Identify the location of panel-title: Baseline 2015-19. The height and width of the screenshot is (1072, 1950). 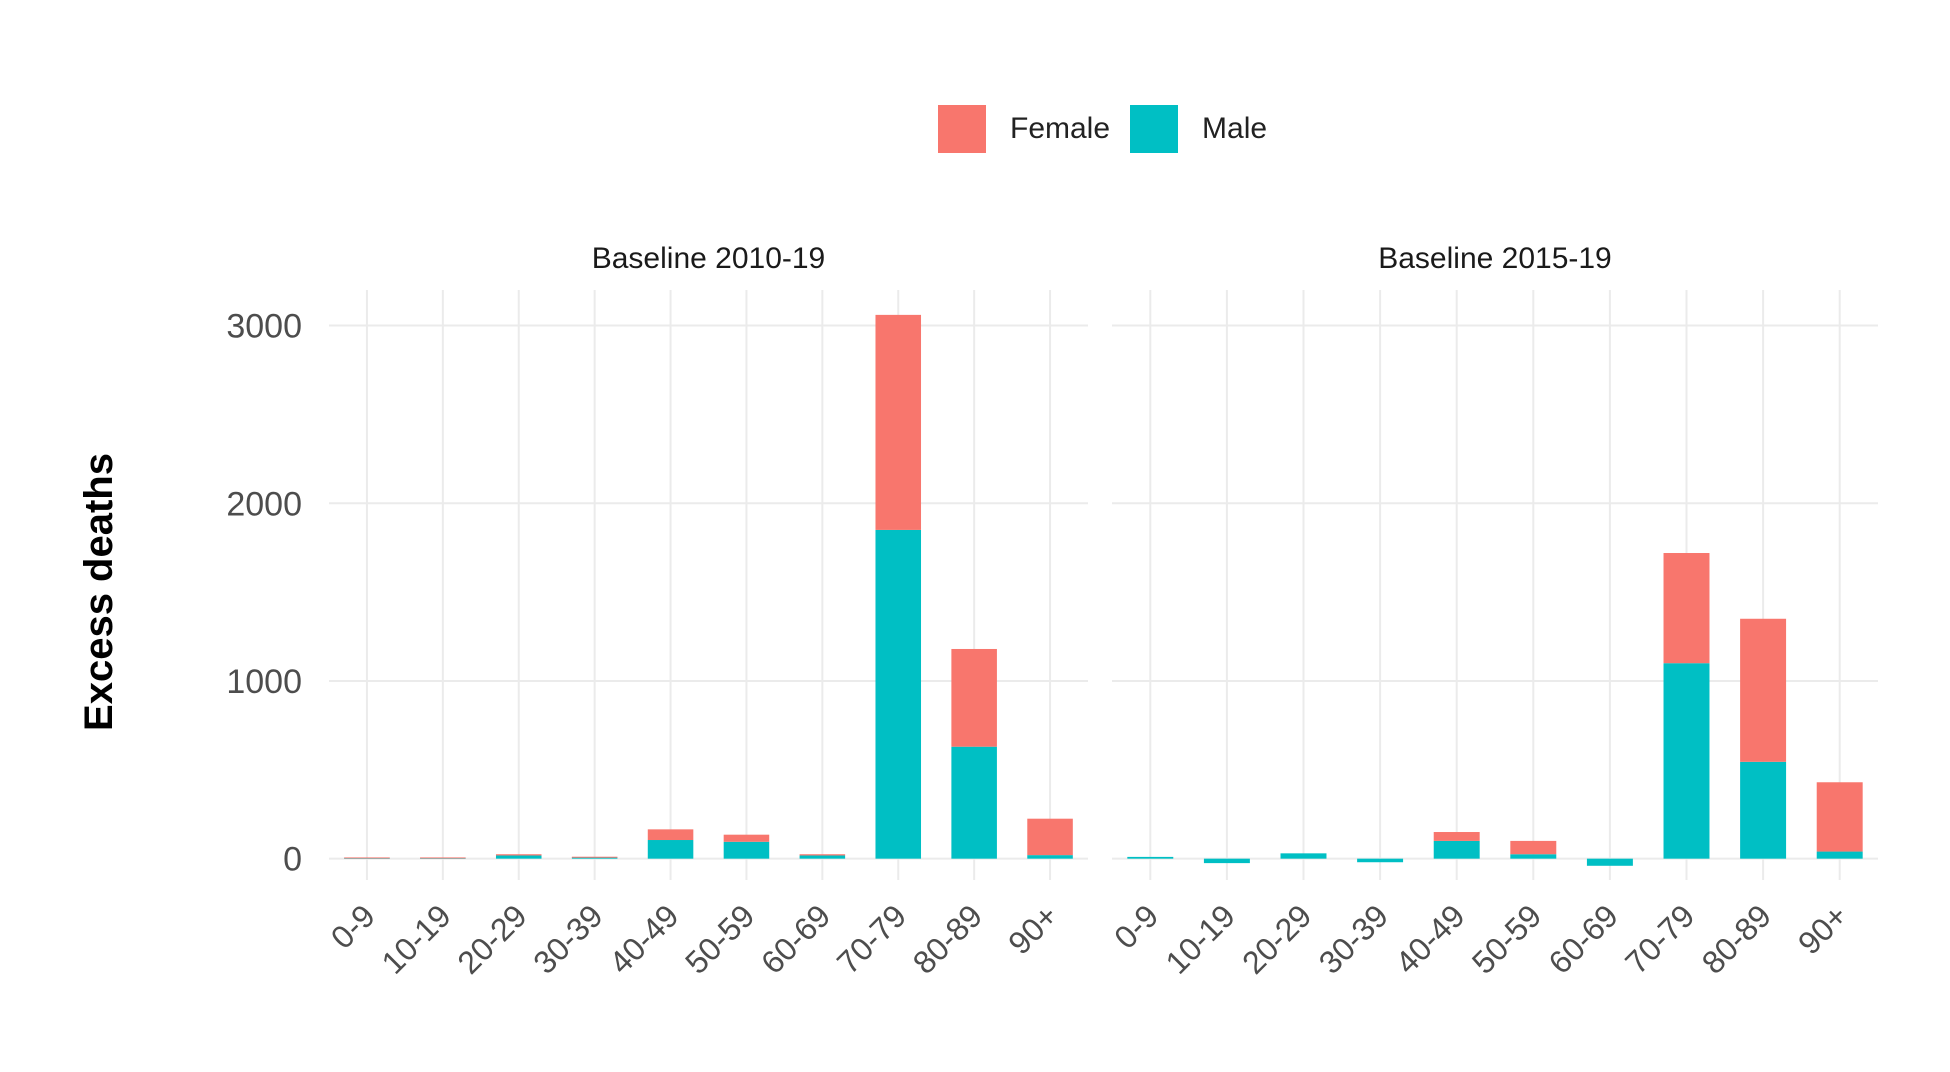
(1495, 258).